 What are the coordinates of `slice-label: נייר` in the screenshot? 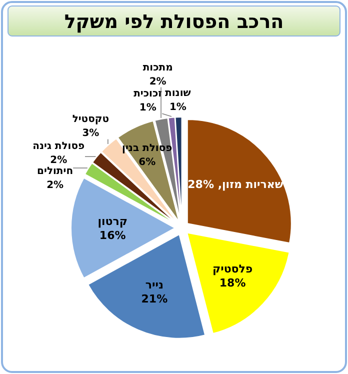 It's located at (154, 285).